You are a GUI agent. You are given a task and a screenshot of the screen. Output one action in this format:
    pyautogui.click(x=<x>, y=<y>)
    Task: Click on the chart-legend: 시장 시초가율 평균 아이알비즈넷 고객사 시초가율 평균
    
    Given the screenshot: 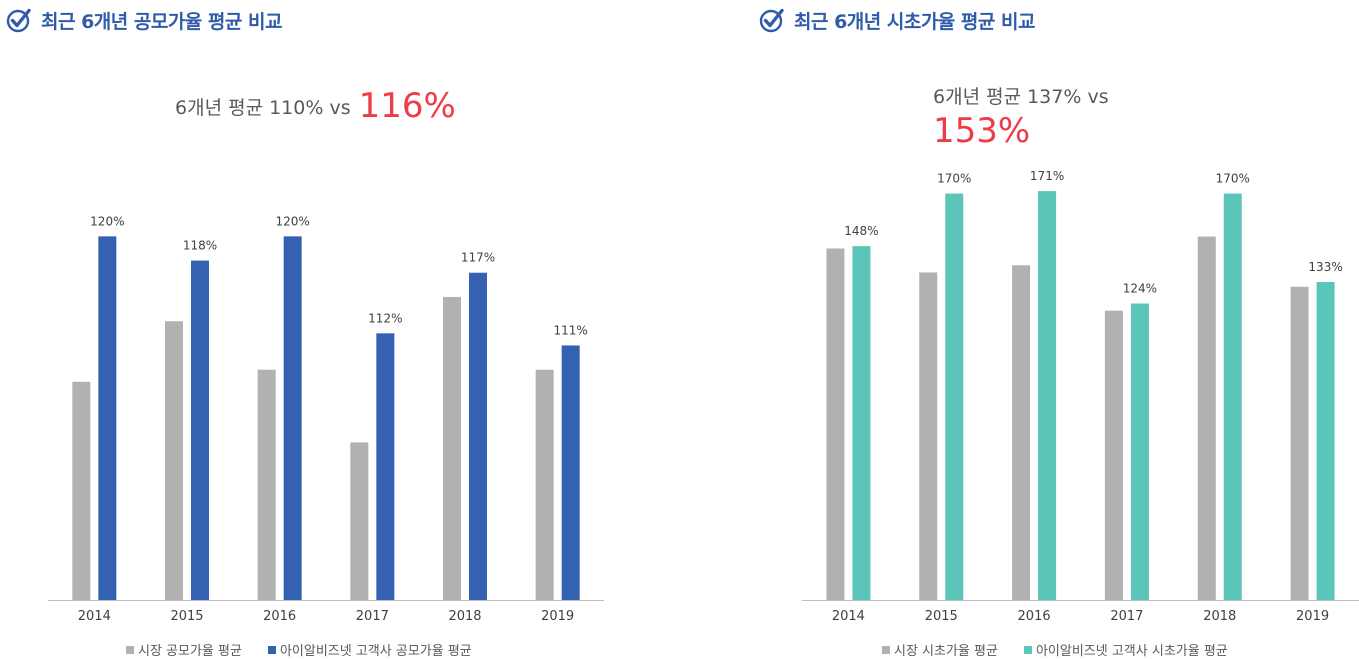 What is the action you would take?
    pyautogui.click(x=1068, y=649)
    